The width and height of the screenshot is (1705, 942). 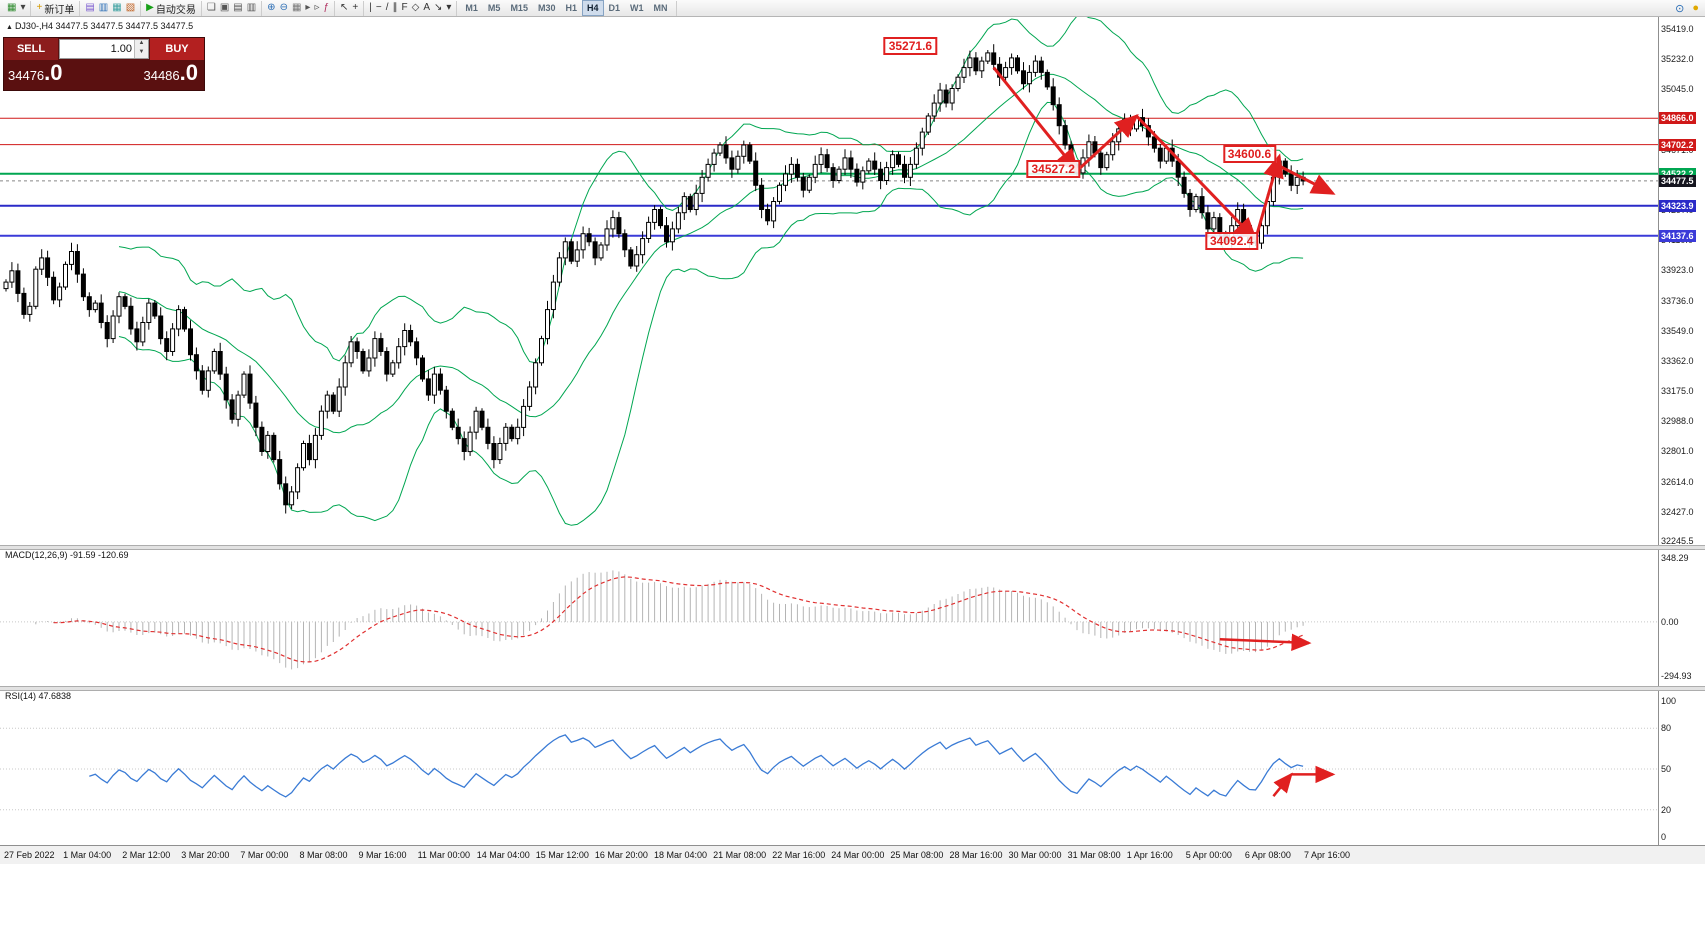 I want to click on time-axis-label: 8 Mar 08:00, so click(x=323, y=855).